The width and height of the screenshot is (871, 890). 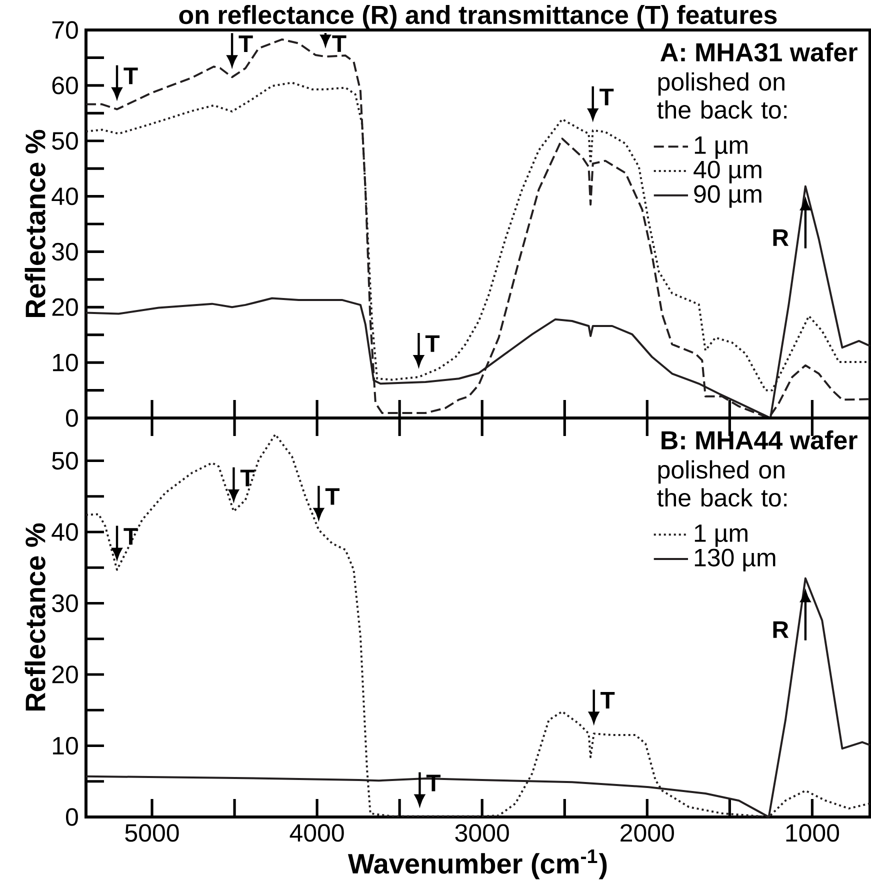 I want to click on y-tick-label: 60, so click(x=65, y=85).